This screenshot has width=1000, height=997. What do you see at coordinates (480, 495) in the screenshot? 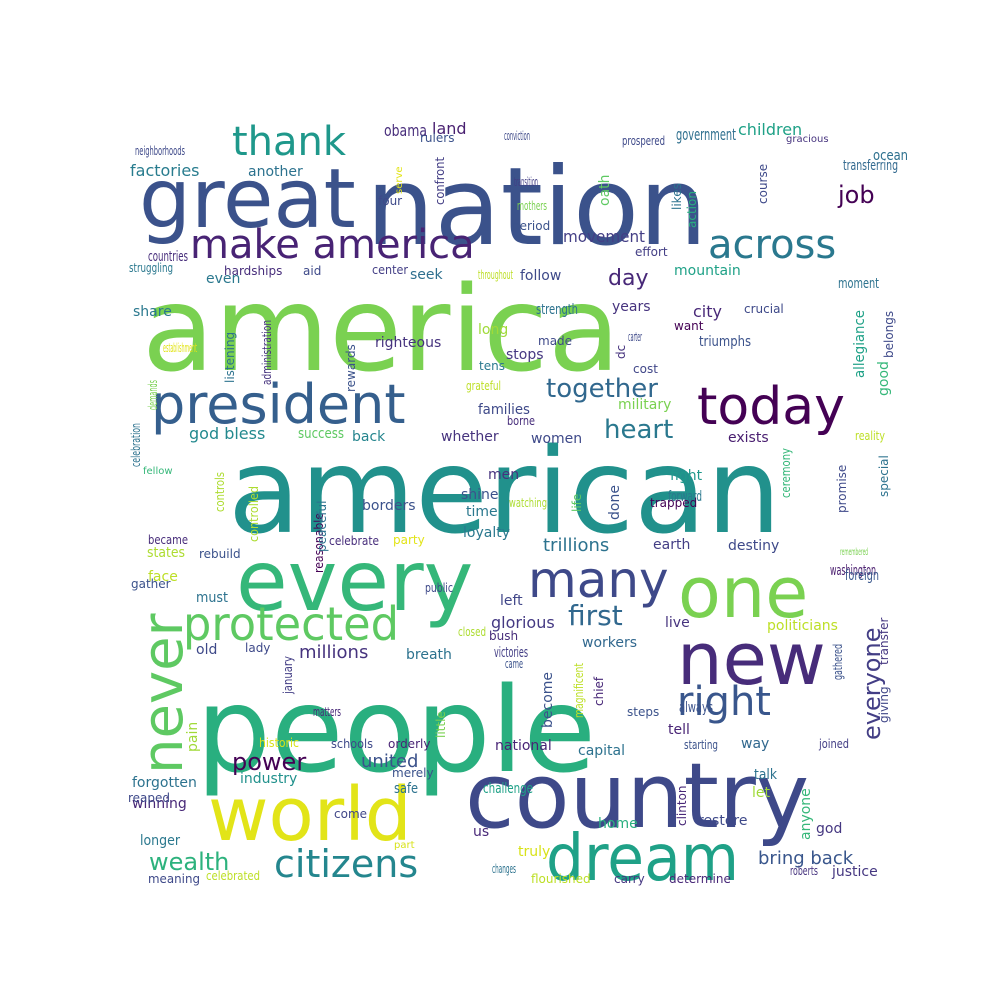
I see `word-shine: shine` at bounding box center [480, 495].